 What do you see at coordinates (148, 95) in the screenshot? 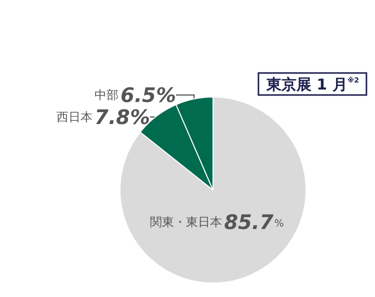
I see `data-label: 6.5%` at bounding box center [148, 95].